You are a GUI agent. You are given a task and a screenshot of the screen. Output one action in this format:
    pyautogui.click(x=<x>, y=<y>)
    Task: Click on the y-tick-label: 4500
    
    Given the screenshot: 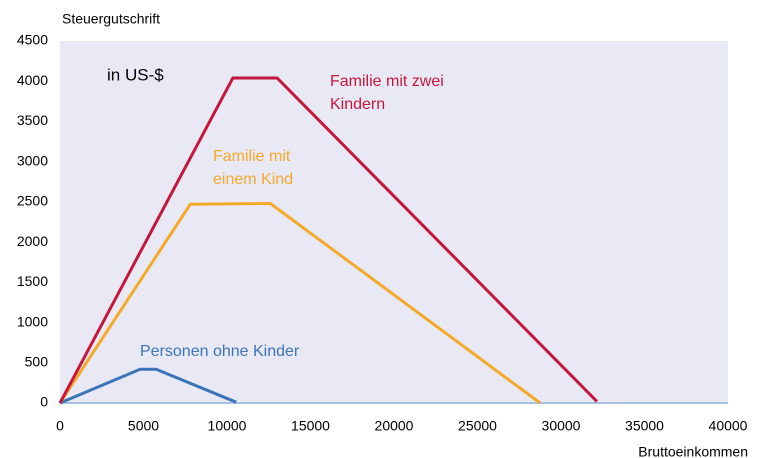 What is the action you would take?
    pyautogui.click(x=32, y=40)
    